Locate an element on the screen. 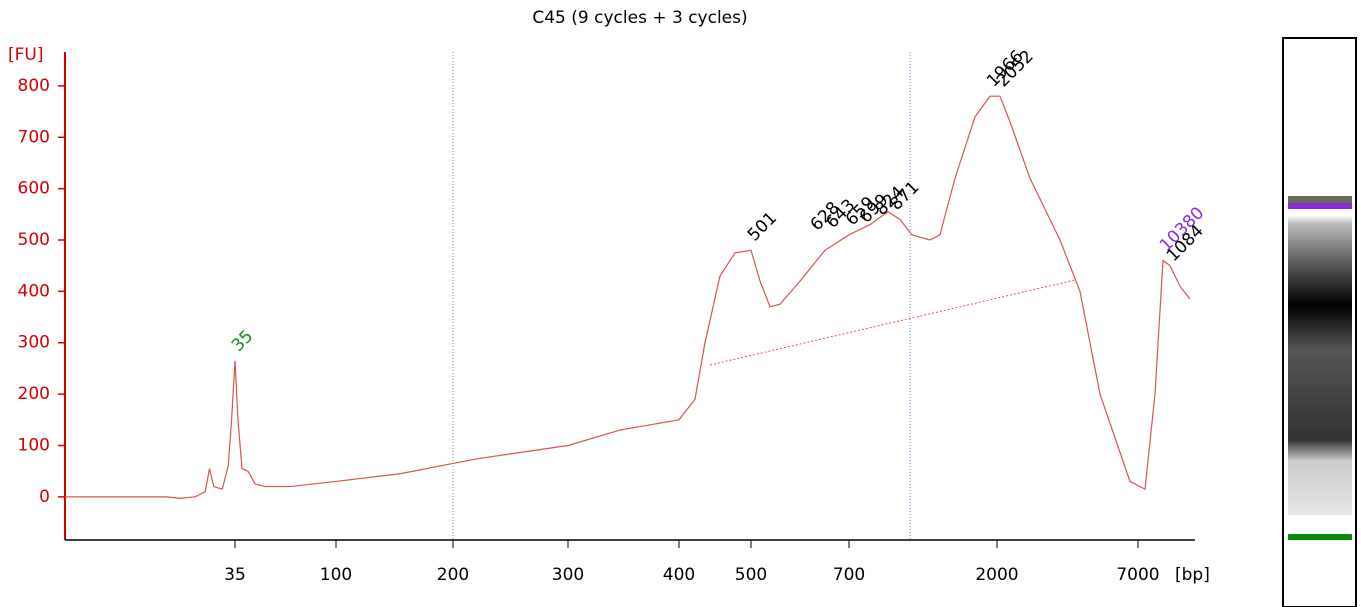 The width and height of the screenshot is (1361, 607). baseline is located at coordinates (892, 322).